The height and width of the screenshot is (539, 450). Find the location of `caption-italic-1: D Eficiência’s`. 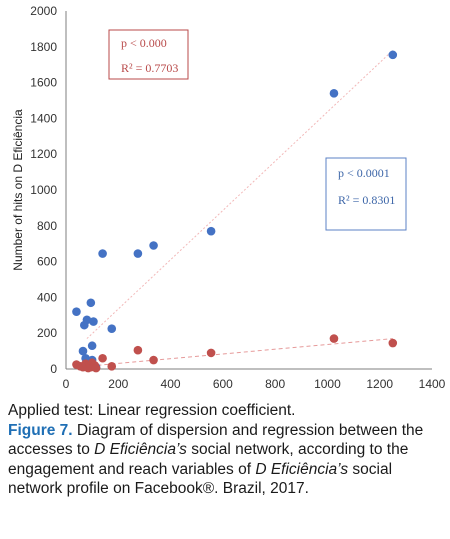

caption-italic-1: D Eficiência’s is located at coordinates (140, 449).